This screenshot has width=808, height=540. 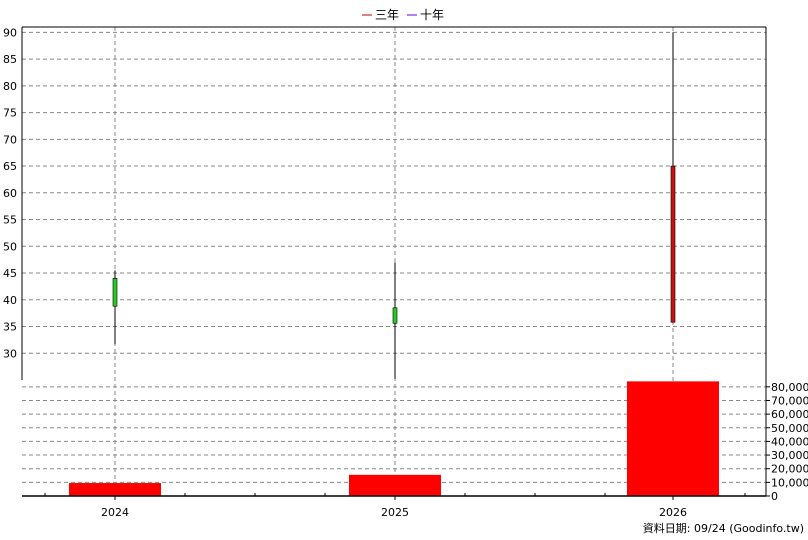 What do you see at coordinates (10, 32) in the screenshot?
I see `price-tick-label: 90` at bounding box center [10, 32].